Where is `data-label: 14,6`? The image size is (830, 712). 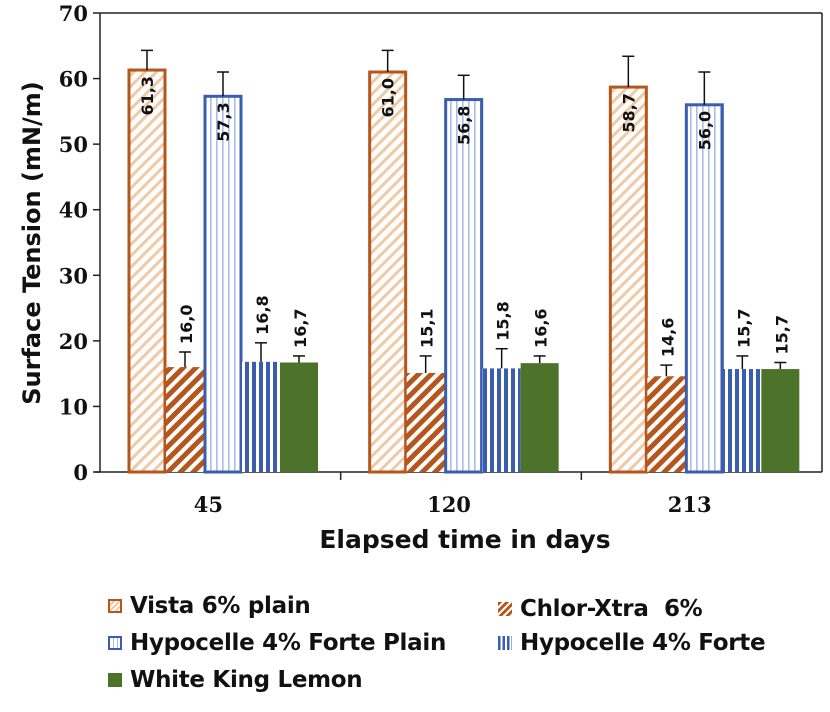 data-label: 14,6 is located at coordinates (667, 337).